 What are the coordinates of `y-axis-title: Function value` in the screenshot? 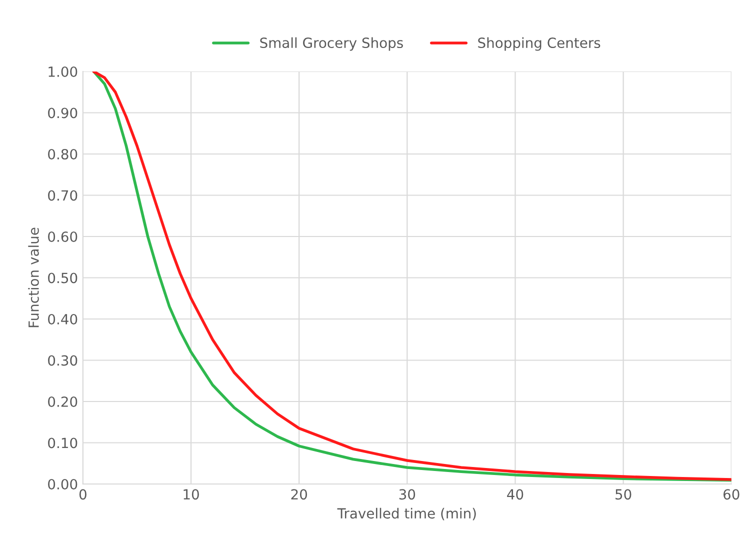 It's located at (33, 278).